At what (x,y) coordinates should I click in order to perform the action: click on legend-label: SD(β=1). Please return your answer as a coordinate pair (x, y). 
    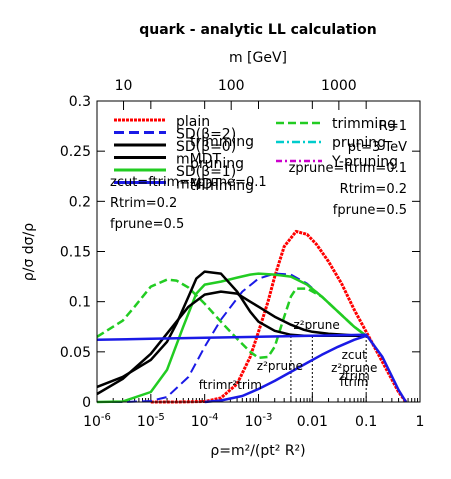
    Looking at the image, I should click on (206, 172).